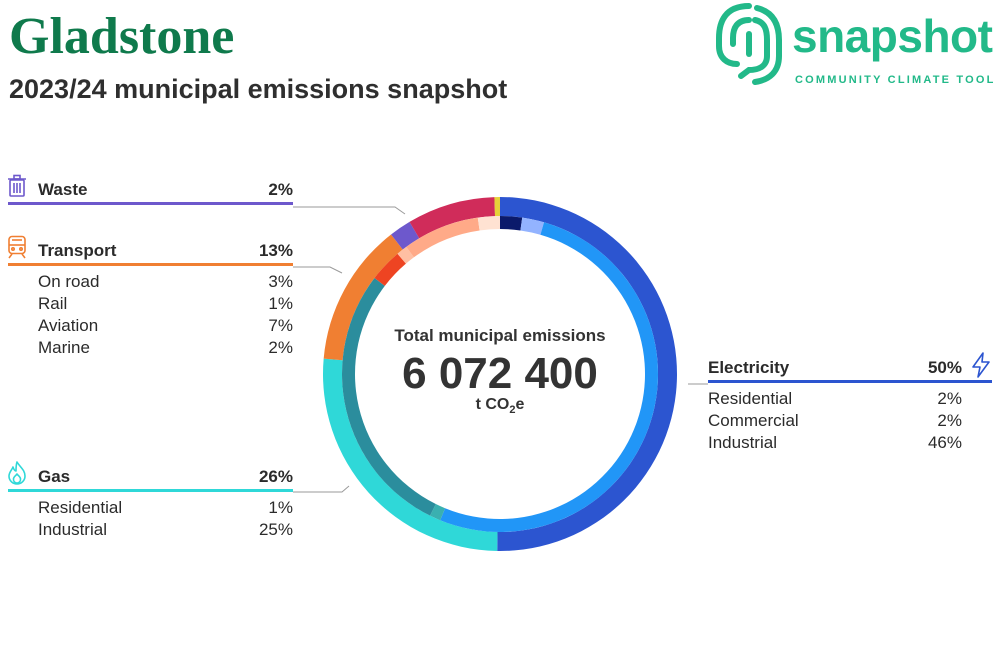  I want to click on row-label: Commercial, so click(753, 420).